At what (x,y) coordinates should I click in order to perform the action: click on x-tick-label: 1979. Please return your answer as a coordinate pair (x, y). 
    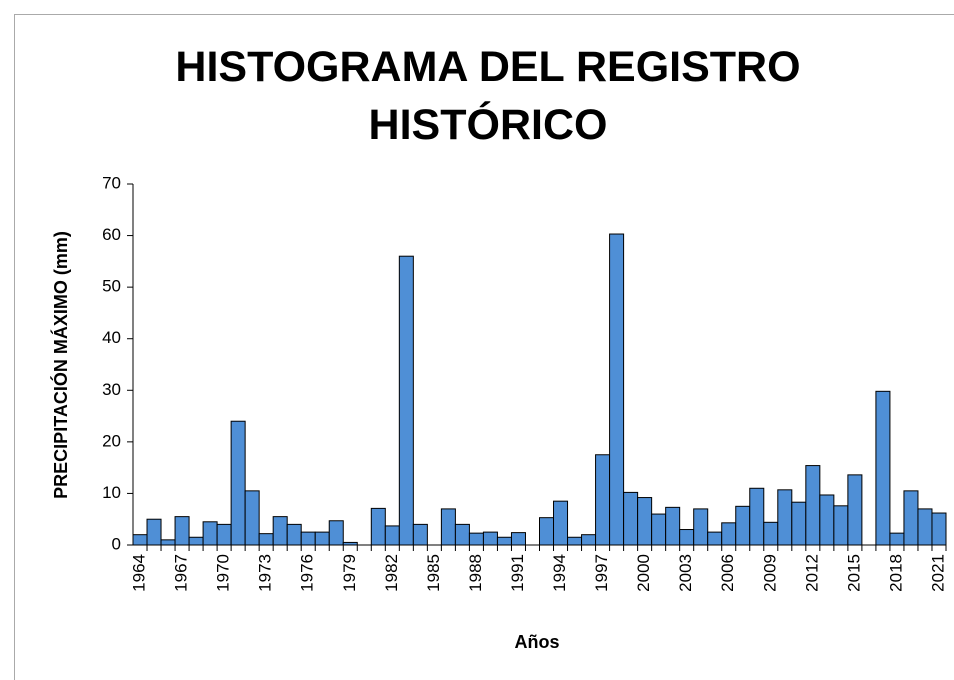
    Looking at the image, I should click on (349, 573).